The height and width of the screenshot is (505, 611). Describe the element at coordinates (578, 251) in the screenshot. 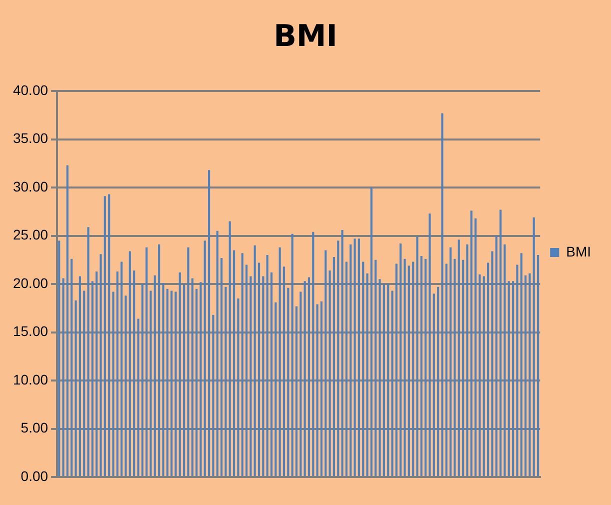

I see `legend-label: BMI` at that location.